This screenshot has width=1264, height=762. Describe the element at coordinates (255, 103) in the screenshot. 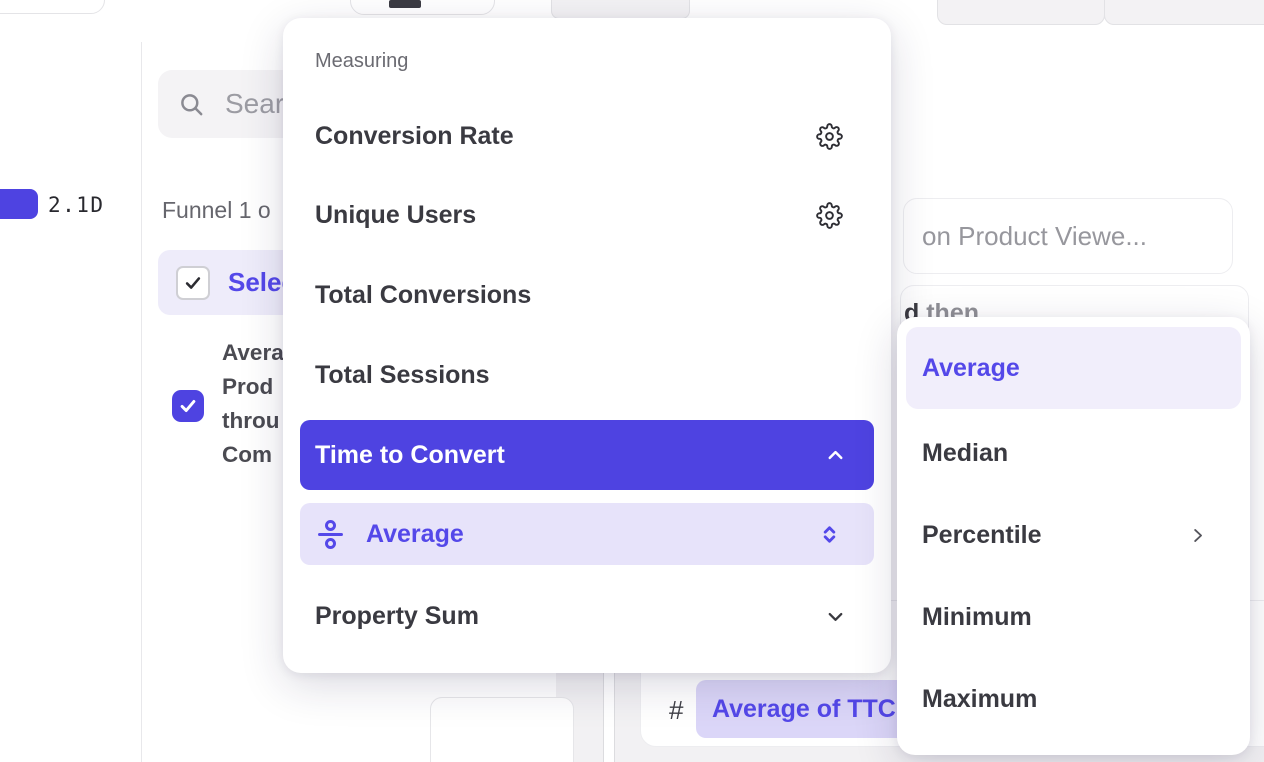

I see `search-placeholder: Sear` at that location.